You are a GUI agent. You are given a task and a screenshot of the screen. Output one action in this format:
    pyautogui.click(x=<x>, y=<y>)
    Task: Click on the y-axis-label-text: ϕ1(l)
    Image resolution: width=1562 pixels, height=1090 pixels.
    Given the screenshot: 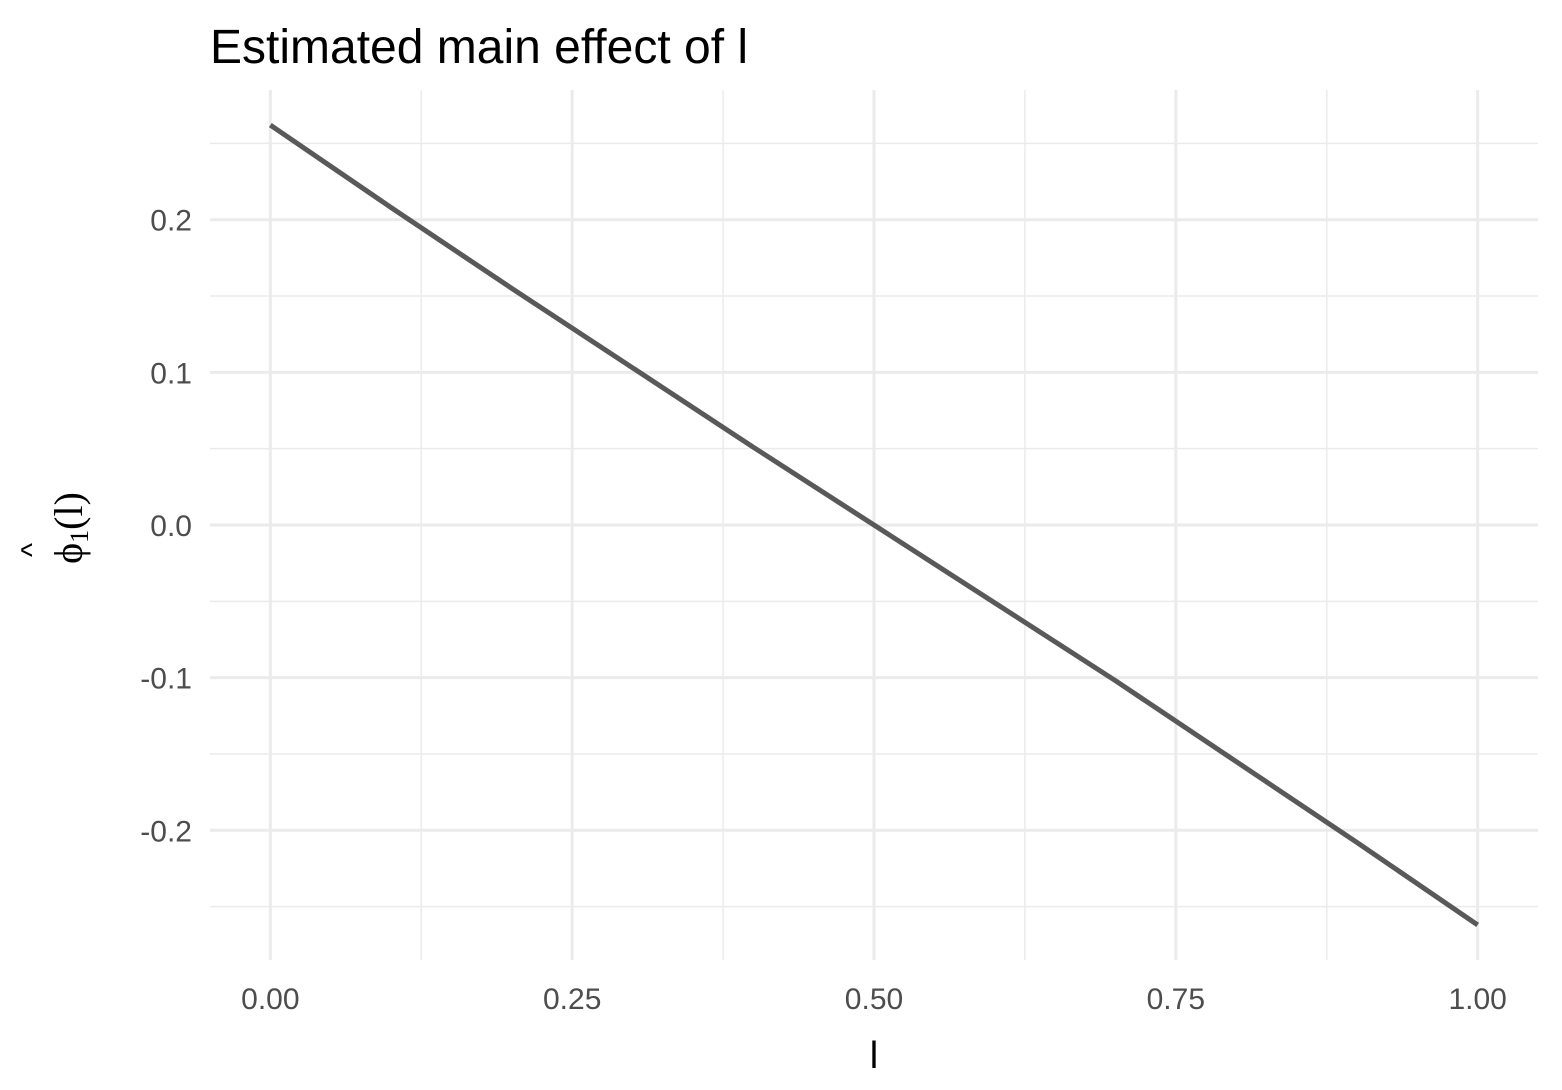 What is the action you would take?
    pyautogui.click(x=70, y=528)
    